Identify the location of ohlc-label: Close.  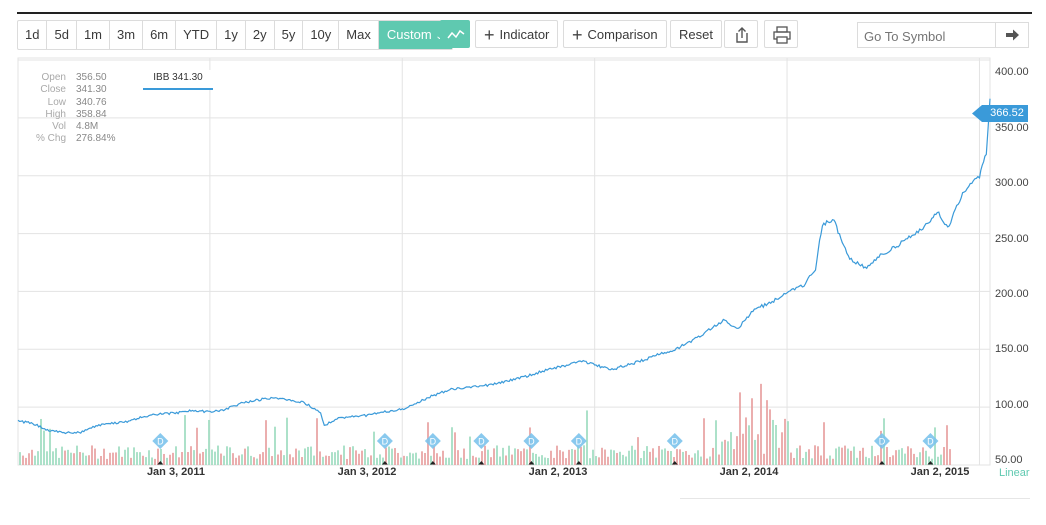
(53, 90).